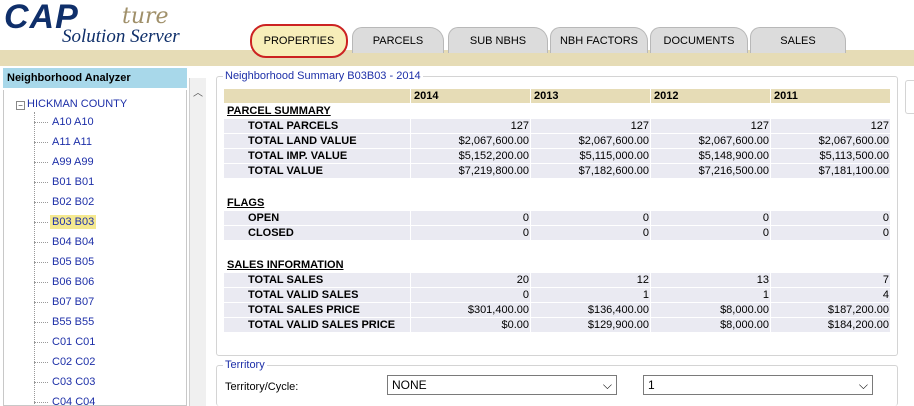 Image resolution: width=914 pixels, height=406 pixels. I want to click on tree-node: A99 A99, so click(65, 164).